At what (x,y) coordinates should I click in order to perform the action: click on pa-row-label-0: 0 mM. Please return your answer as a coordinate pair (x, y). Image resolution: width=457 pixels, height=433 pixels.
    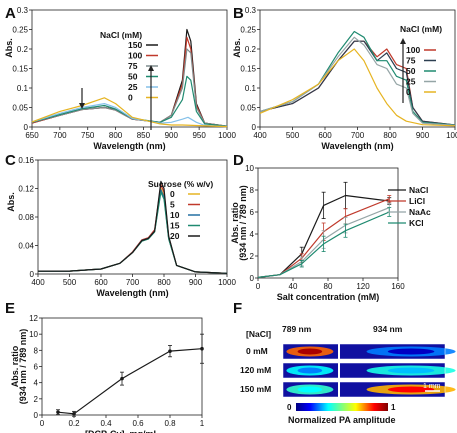
    Looking at the image, I should click on (257, 351).